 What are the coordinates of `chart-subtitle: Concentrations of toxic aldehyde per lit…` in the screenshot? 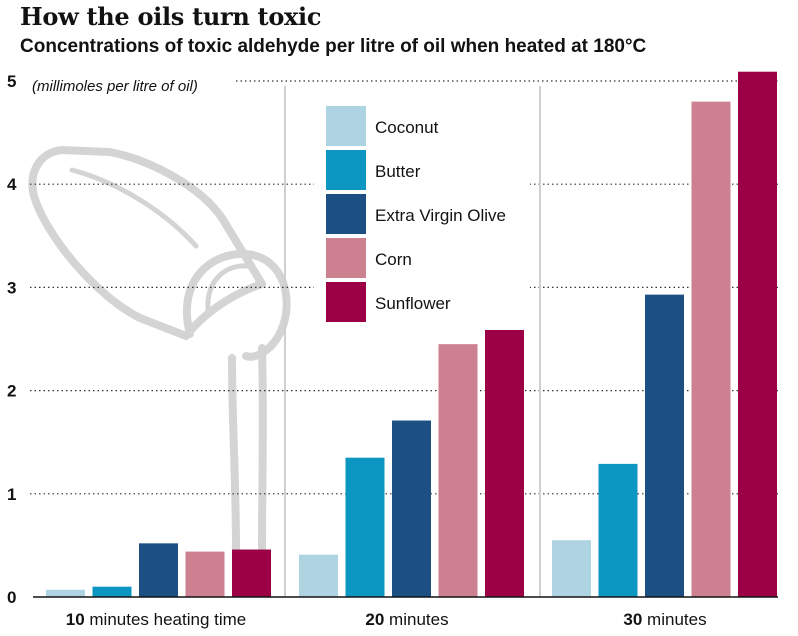 It's located at (333, 46).